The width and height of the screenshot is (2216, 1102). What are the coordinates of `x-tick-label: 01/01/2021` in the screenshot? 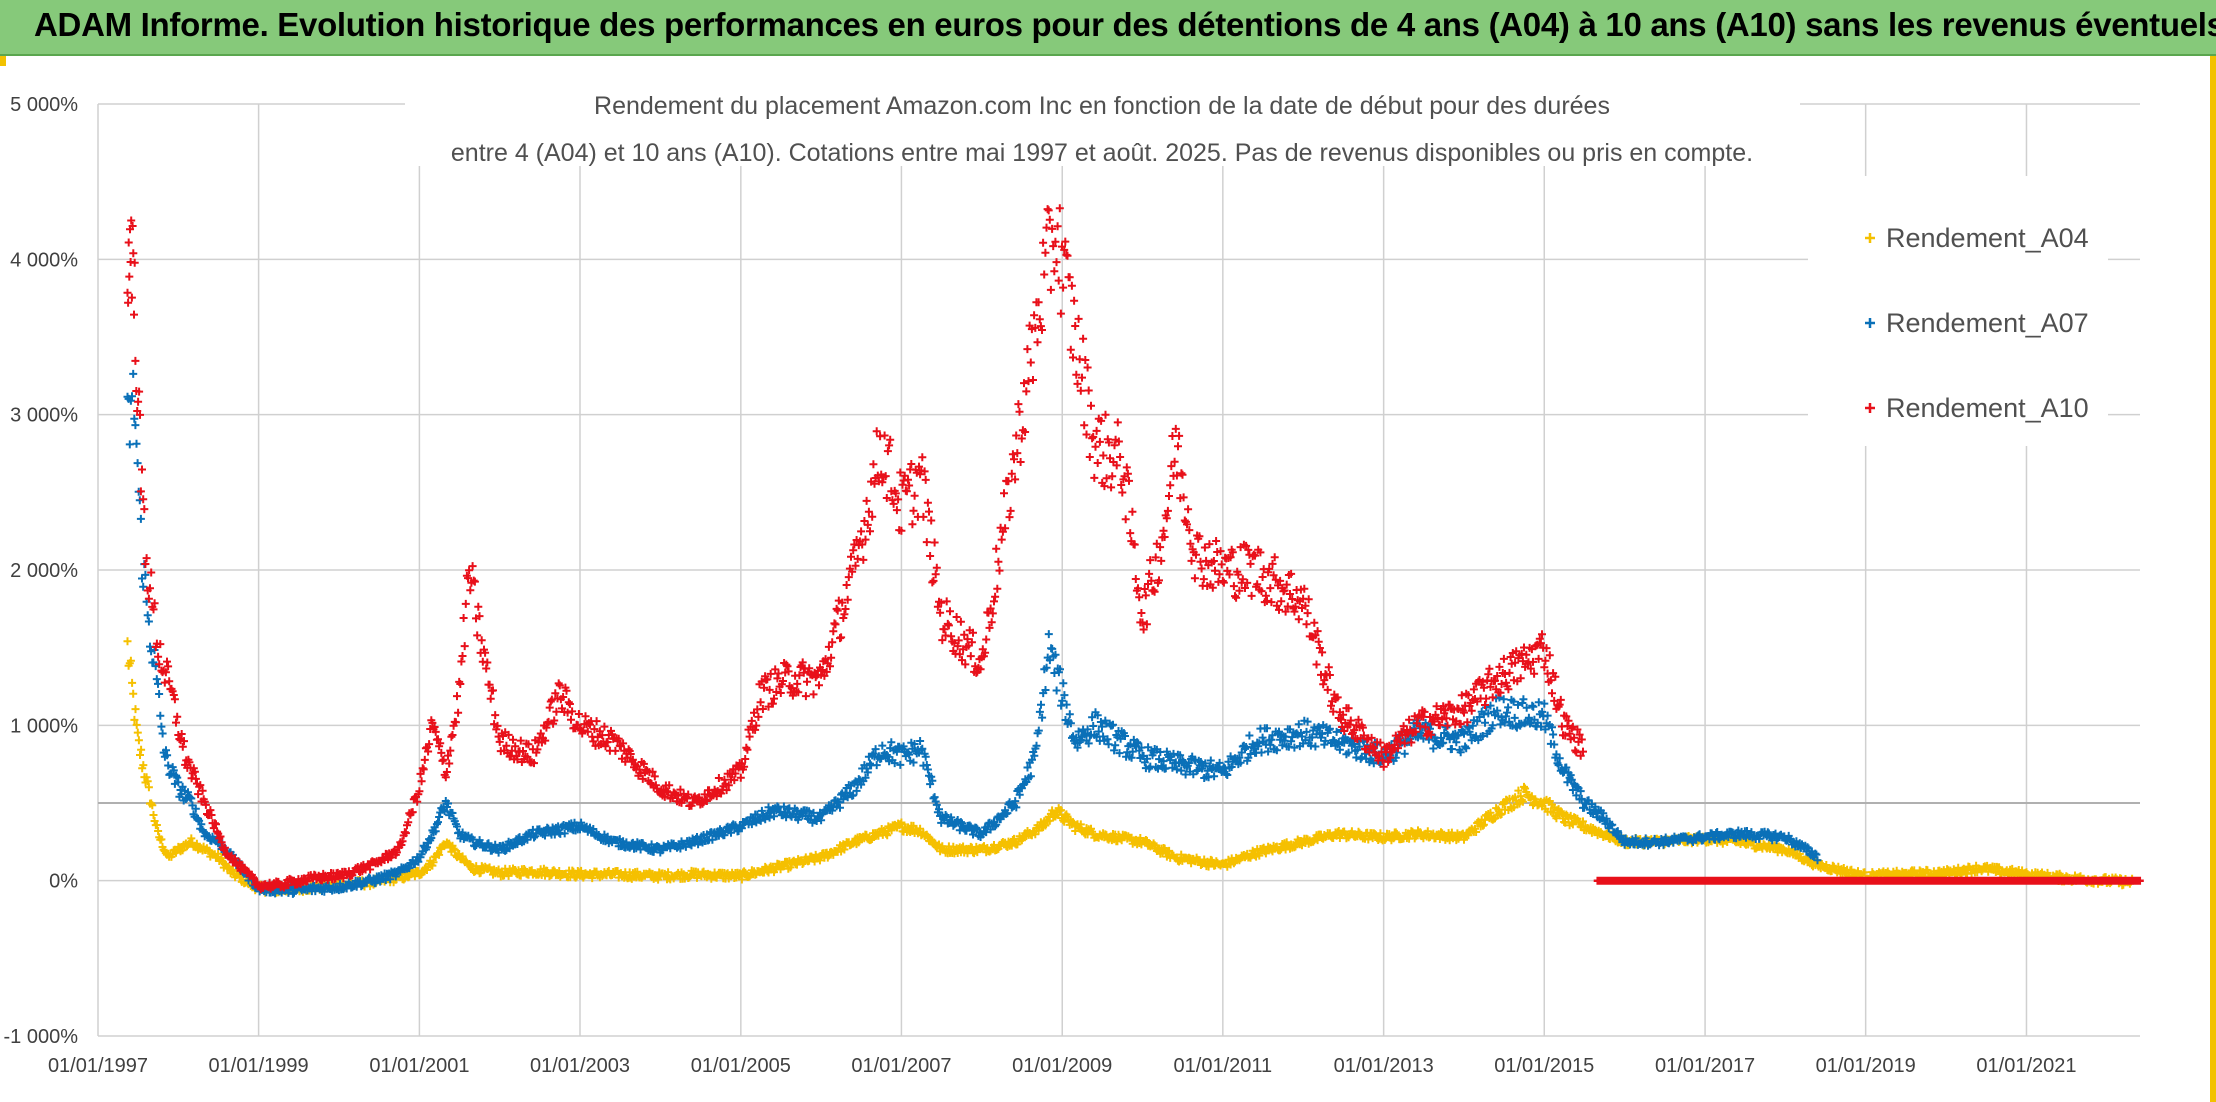 It's located at (2026, 1066).